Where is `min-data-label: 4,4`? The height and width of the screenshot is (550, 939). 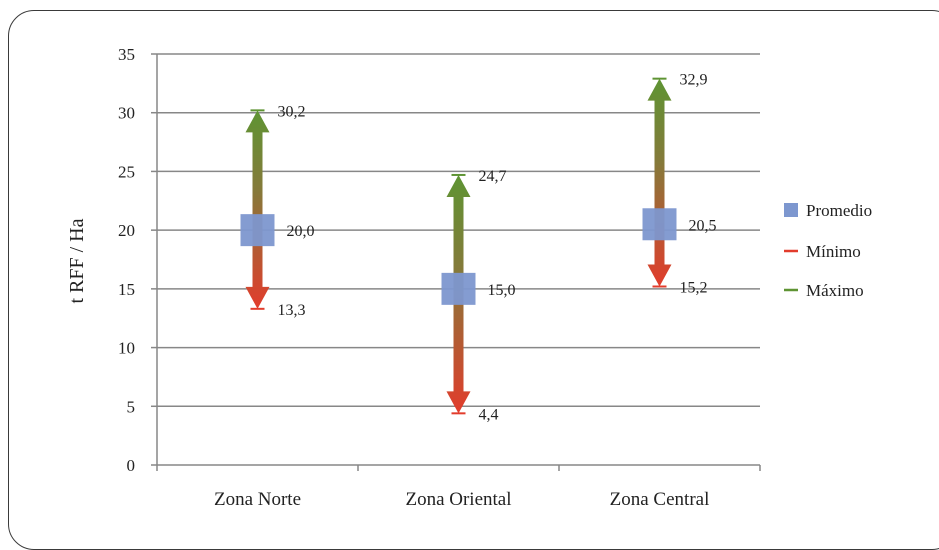 min-data-label: 4,4 is located at coordinates (489, 414).